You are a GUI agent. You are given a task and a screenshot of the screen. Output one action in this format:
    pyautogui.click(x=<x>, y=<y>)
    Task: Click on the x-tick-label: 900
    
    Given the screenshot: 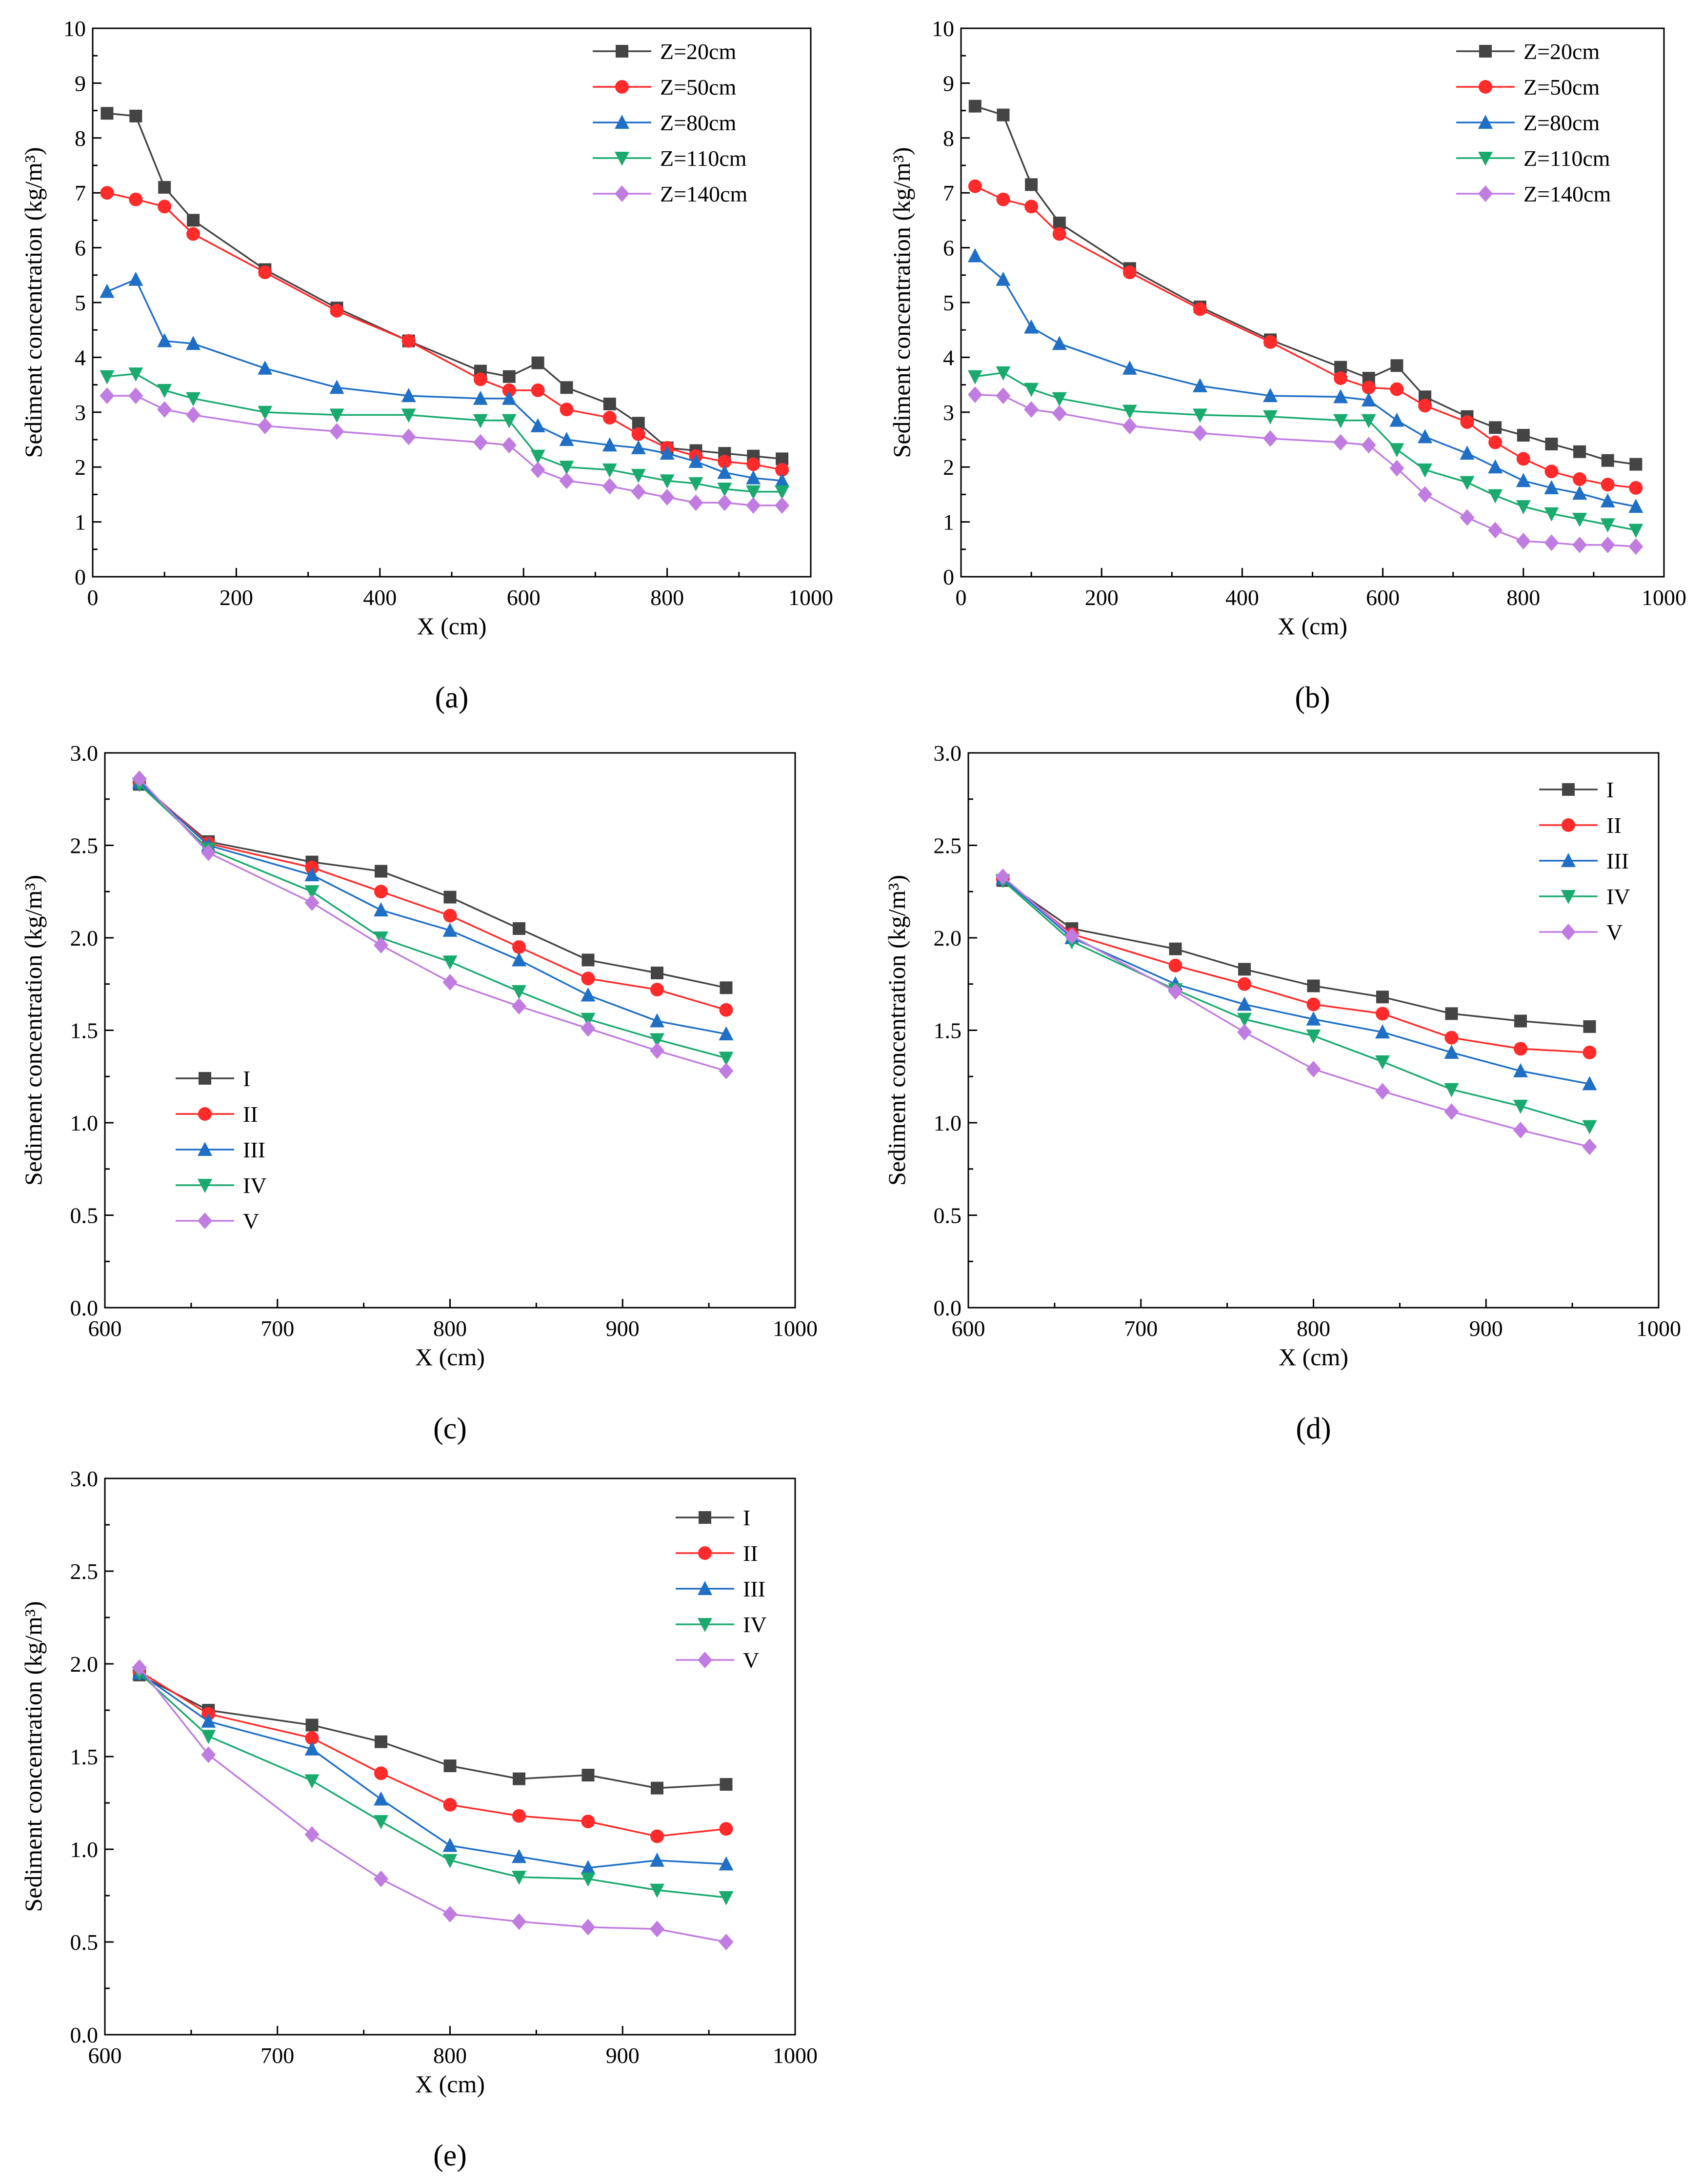 What is the action you would take?
    pyautogui.click(x=1486, y=1328)
    